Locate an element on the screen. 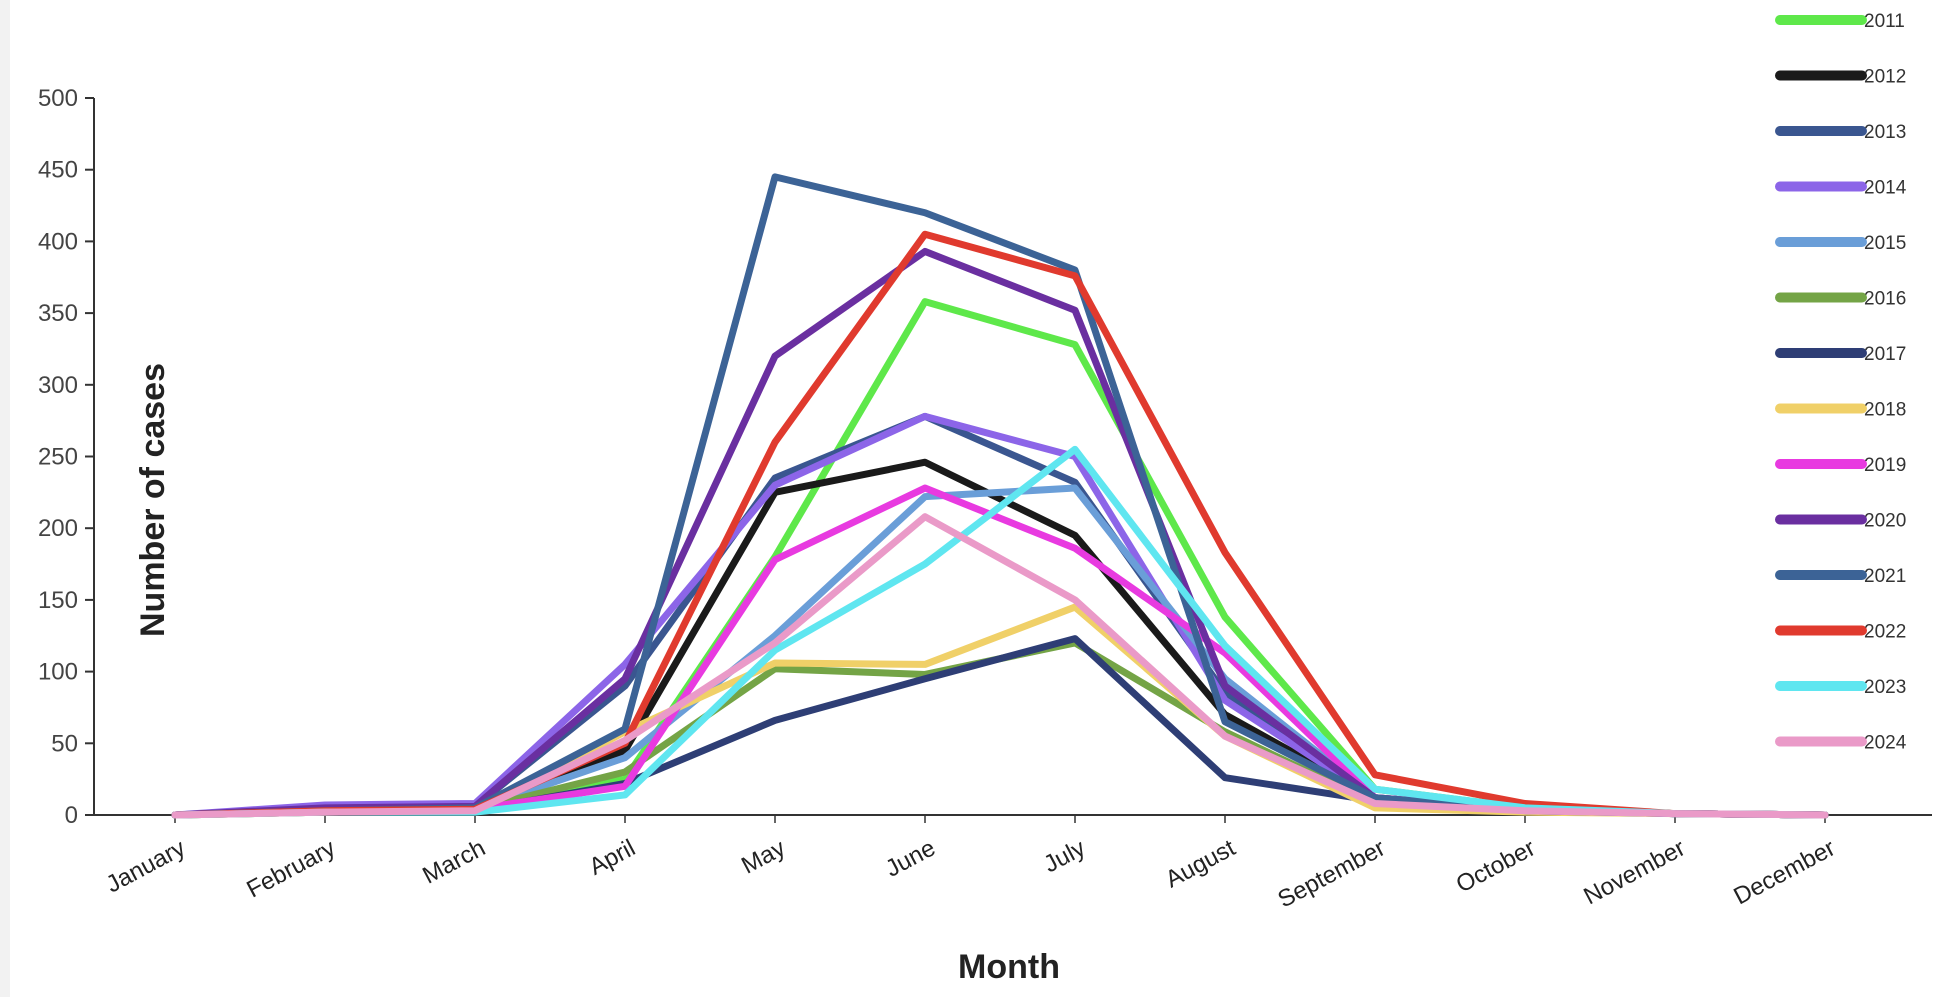 Image resolution: width=1934 pixels, height=997 pixels. x-tick-label: May is located at coordinates (763, 856).